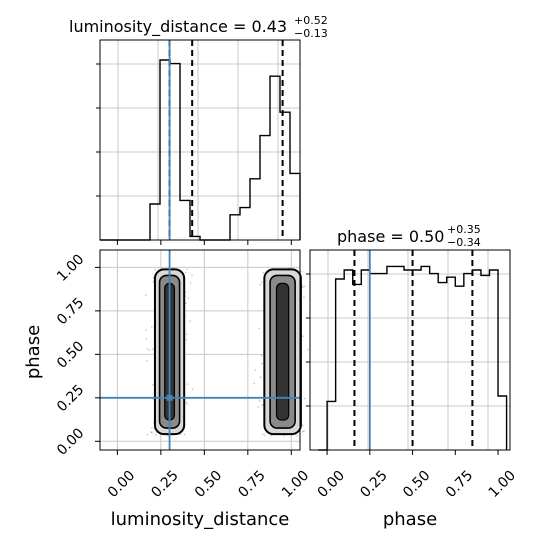 This screenshot has width=550, height=550. I want to click on truth-marker, so click(169, 397).